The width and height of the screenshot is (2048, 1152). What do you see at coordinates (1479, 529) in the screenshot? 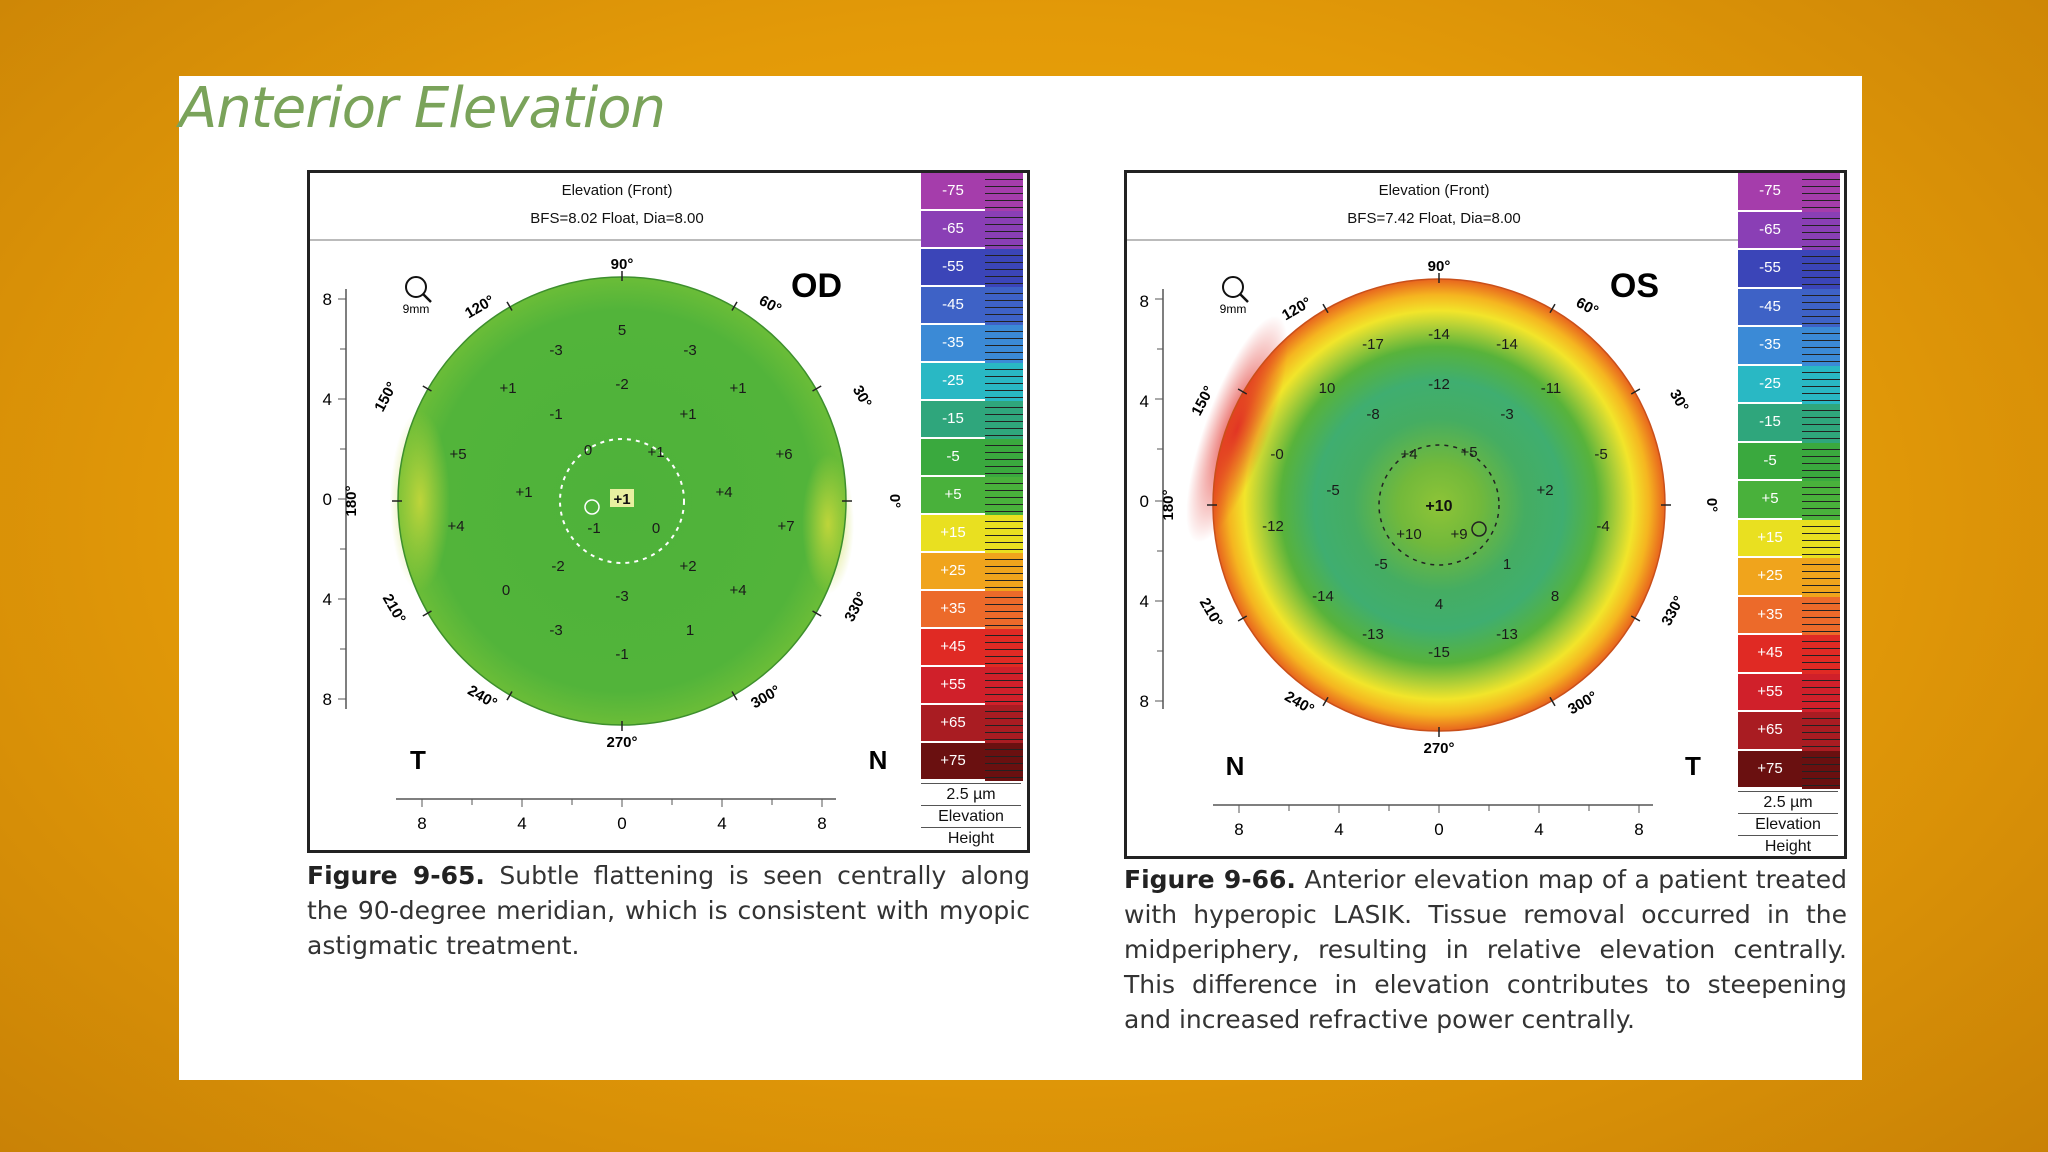
I see `pupil-center-marker` at bounding box center [1479, 529].